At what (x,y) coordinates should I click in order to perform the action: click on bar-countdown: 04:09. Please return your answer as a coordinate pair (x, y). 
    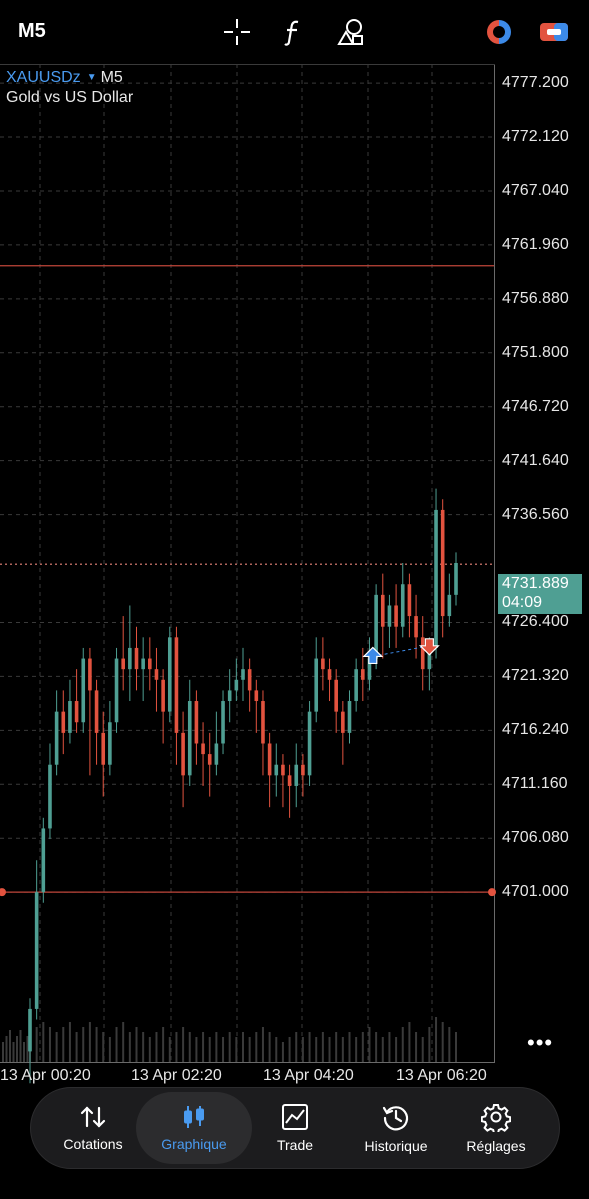
    Looking at the image, I should click on (522, 602).